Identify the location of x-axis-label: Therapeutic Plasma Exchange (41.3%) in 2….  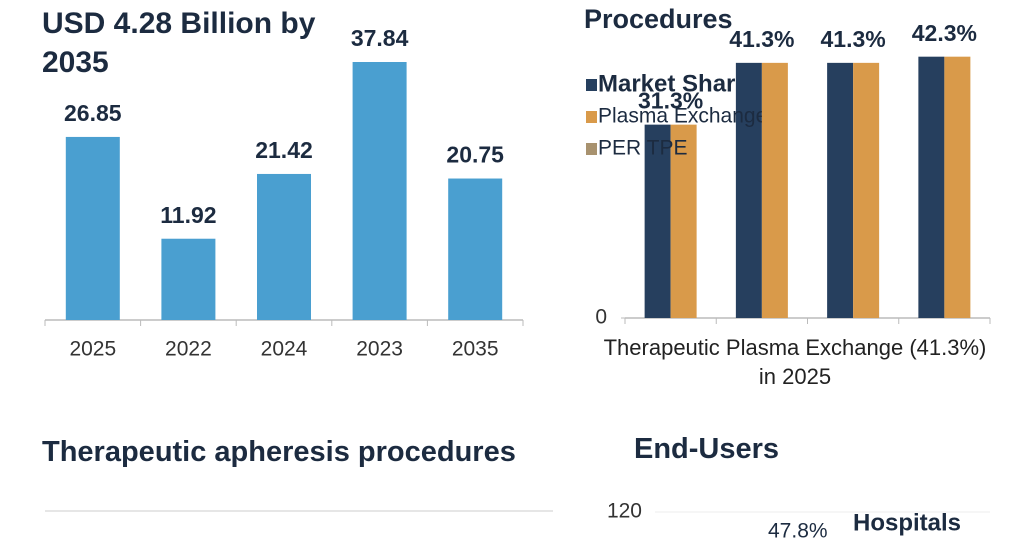
(795, 362).